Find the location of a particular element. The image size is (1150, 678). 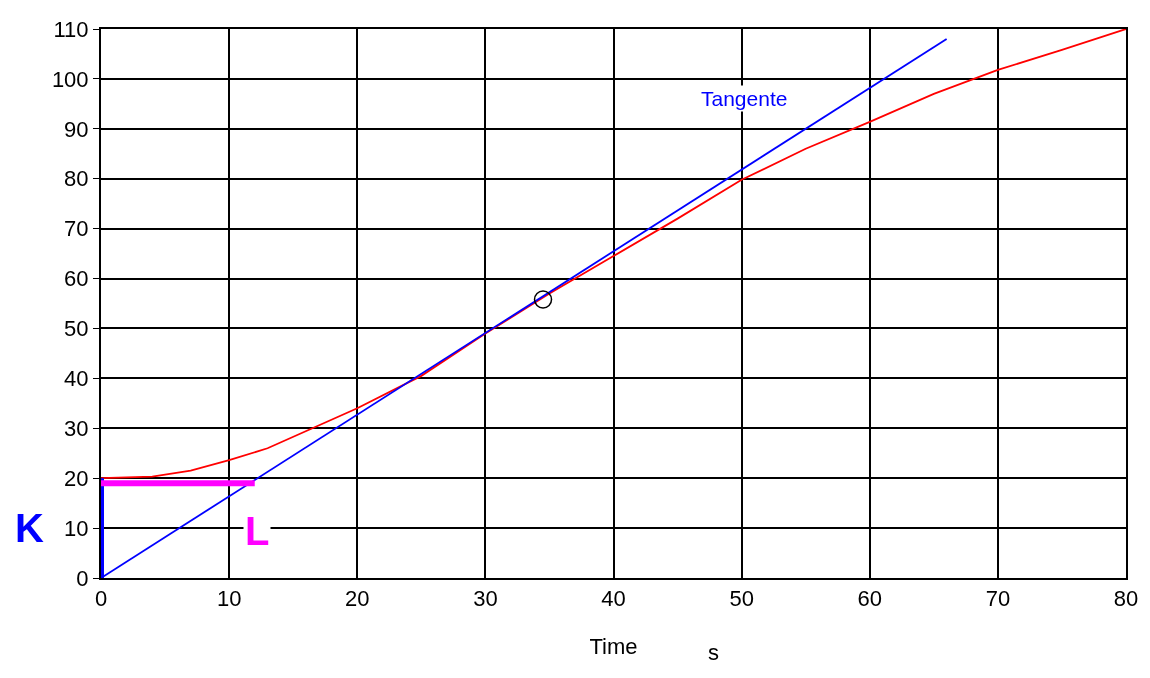

series-label: K is located at coordinates (29, 528).